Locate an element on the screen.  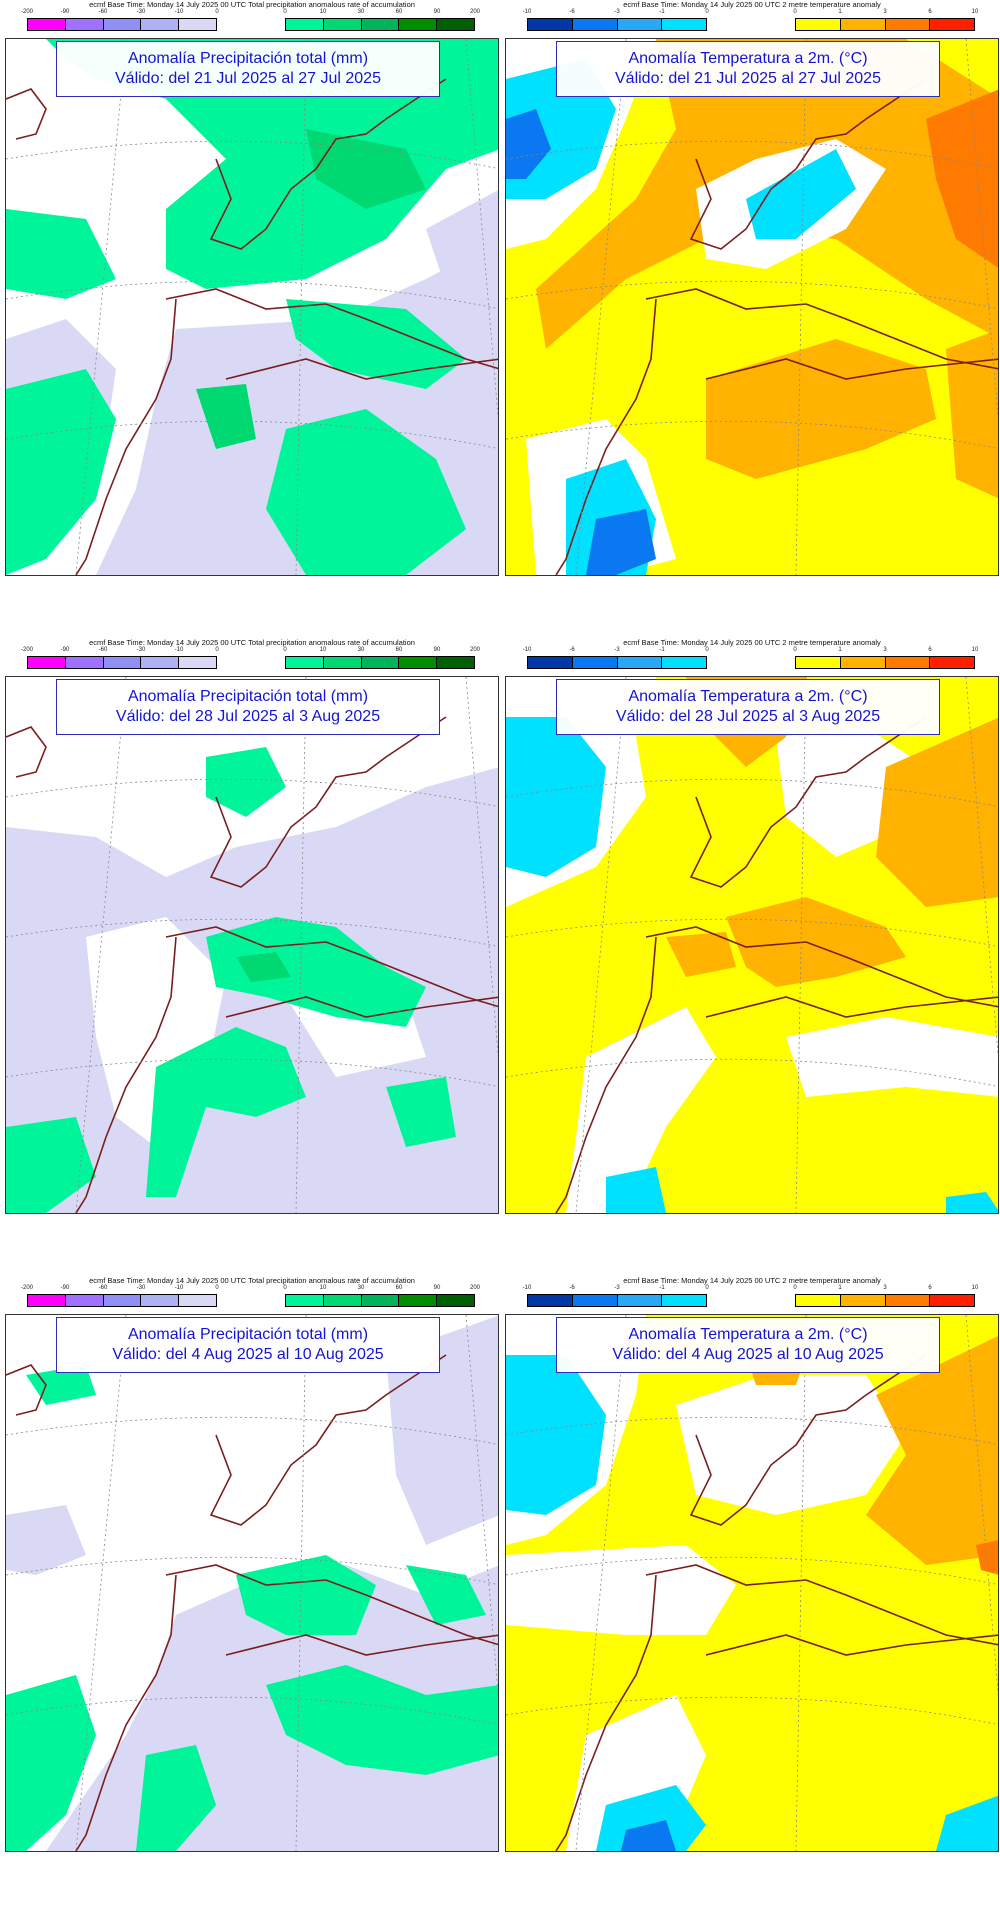
precip-deficit-area is located at coordinates (442, 1430).